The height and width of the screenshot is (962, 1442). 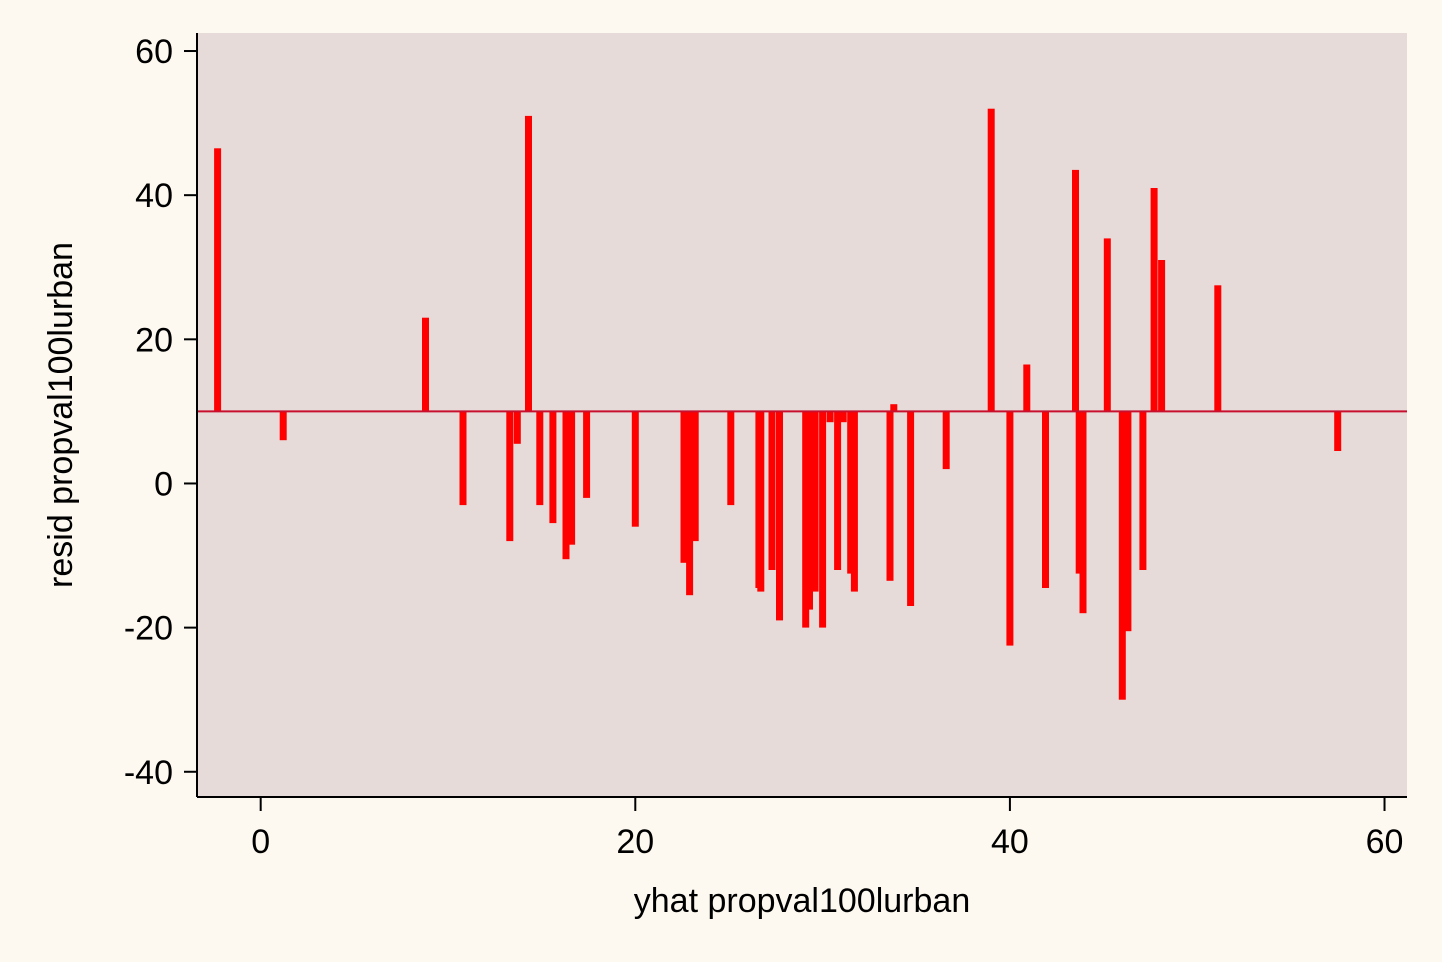 I want to click on y-tick-label: 20, so click(x=154, y=340).